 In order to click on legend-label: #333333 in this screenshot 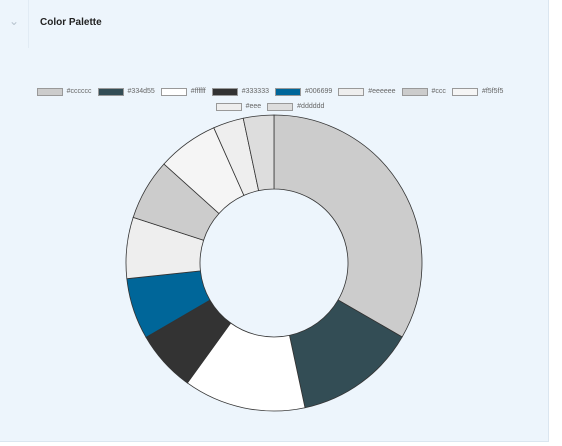, I will do `click(255, 91)`.